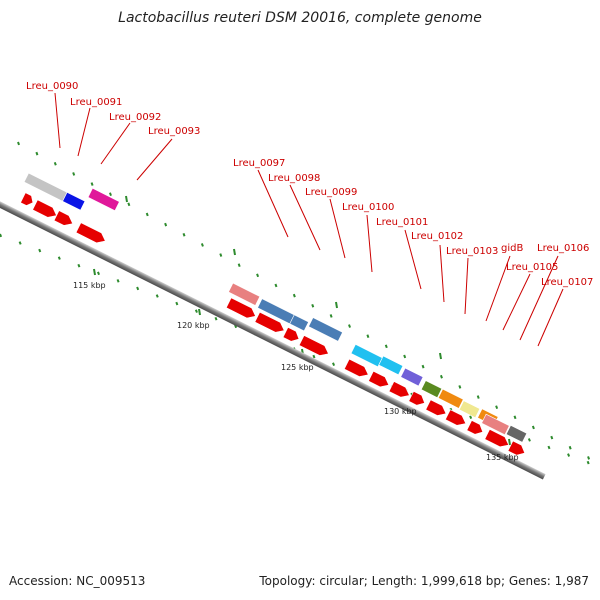  I want to click on gene-label-lreu-0093: Lreu_0093, so click(174, 131).